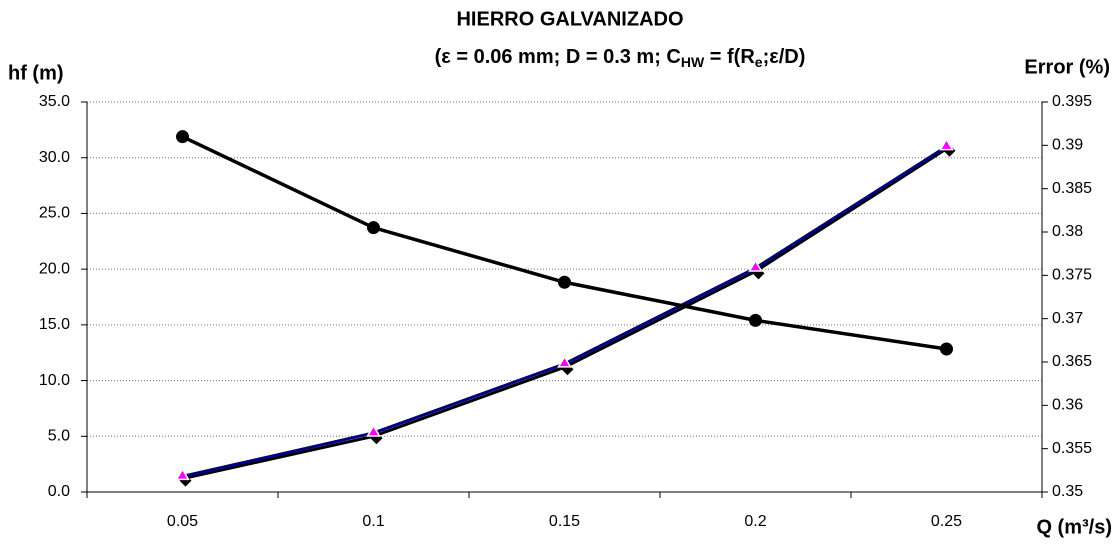  Describe the element at coordinates (54, 101) in the screenshot. I see `y-tick-label: 35.0` at that location.